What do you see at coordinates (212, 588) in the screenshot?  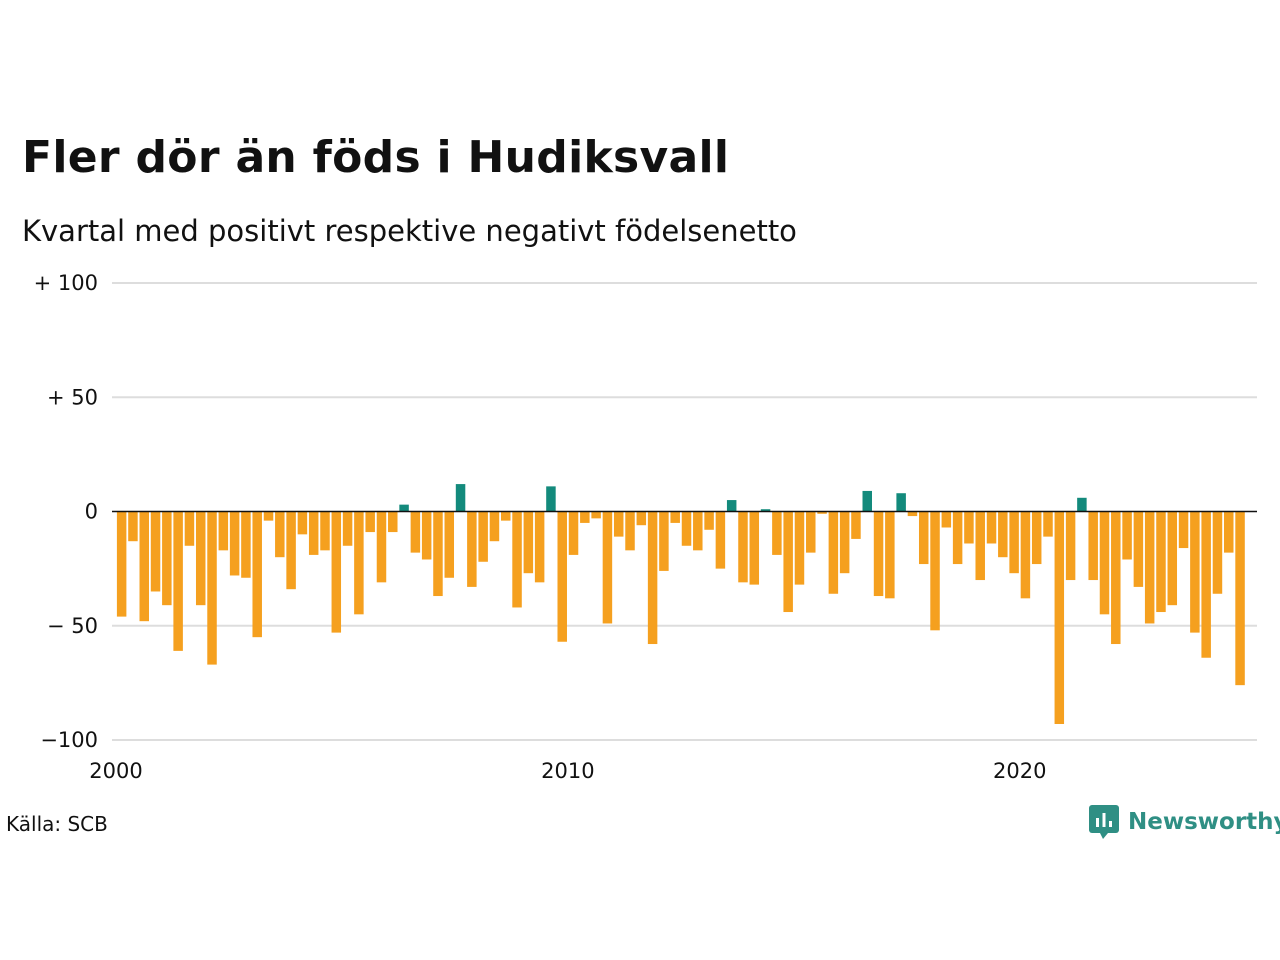 I see `bar-2002-k1: 2002 K1: -67` at bounding box center [212, 588].